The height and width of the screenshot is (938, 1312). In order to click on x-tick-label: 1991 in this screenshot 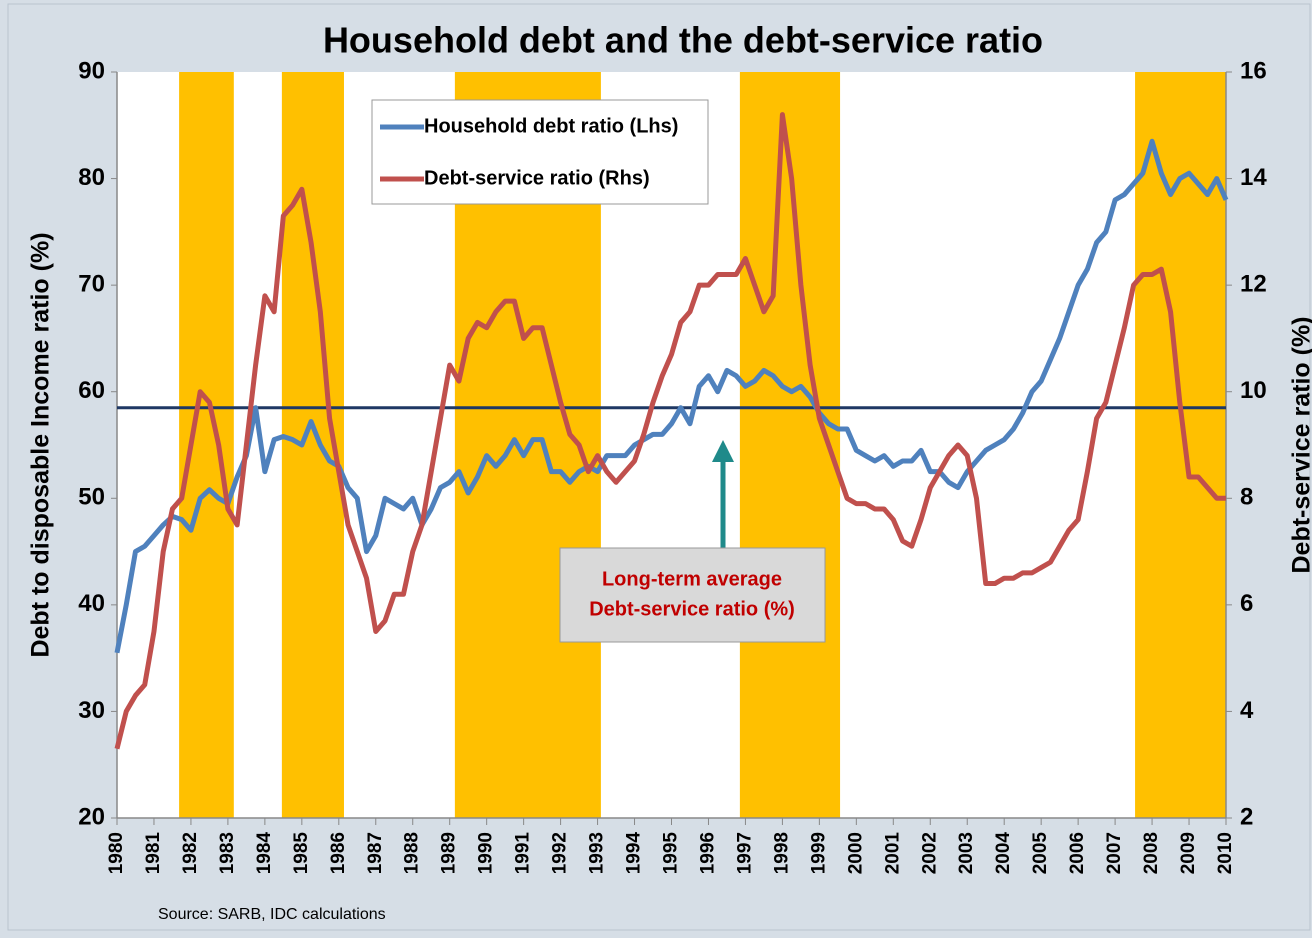, I will do `click(523, 853)`.